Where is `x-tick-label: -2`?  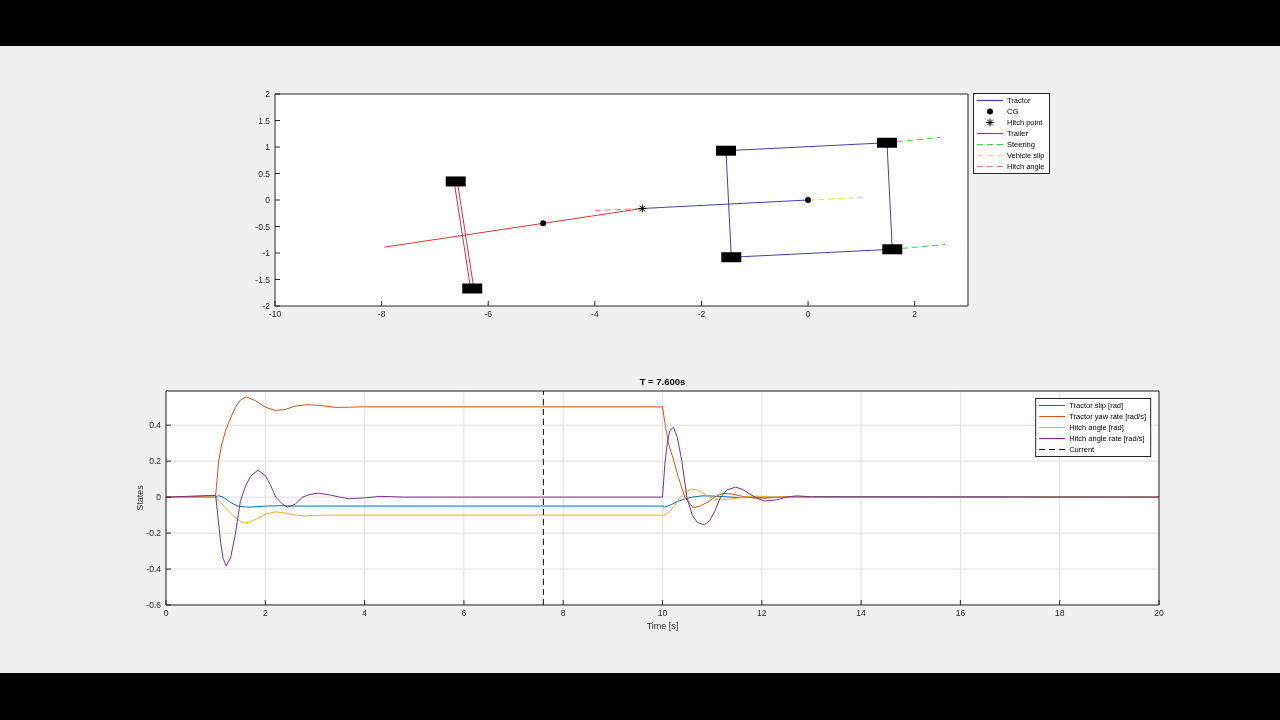 x-tick-label: -2 is located at coordinates (701, 314).